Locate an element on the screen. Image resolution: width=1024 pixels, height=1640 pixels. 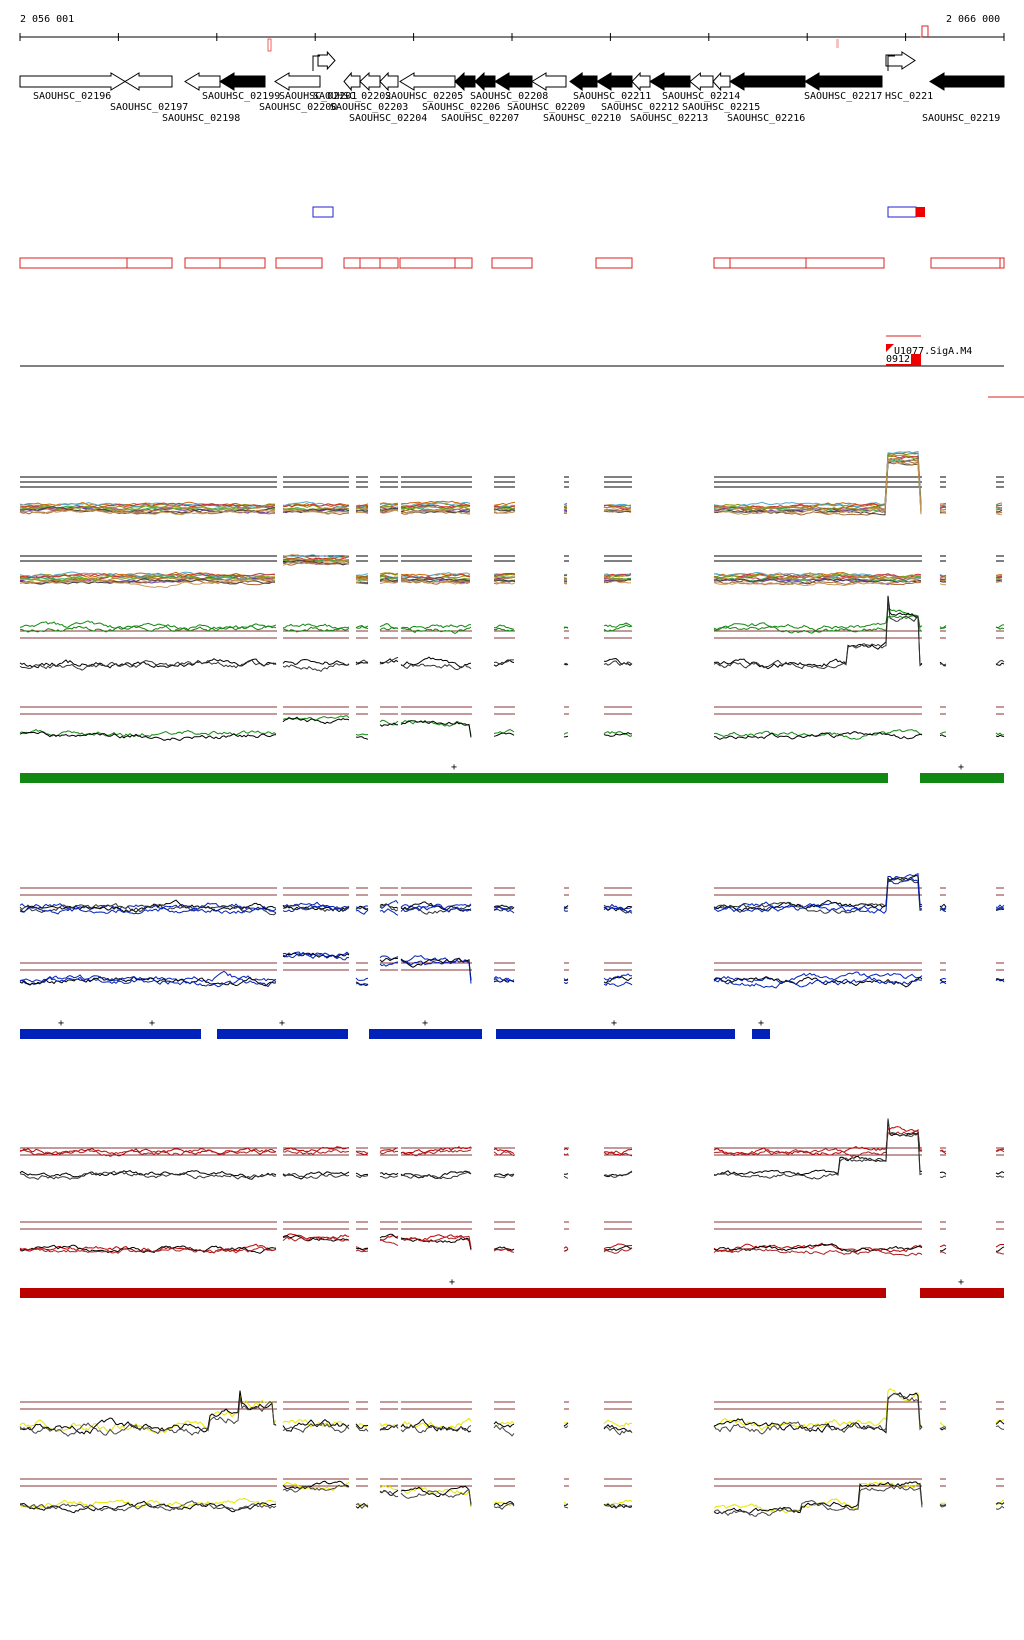
sig-underline is located at coordinates (903, 365).